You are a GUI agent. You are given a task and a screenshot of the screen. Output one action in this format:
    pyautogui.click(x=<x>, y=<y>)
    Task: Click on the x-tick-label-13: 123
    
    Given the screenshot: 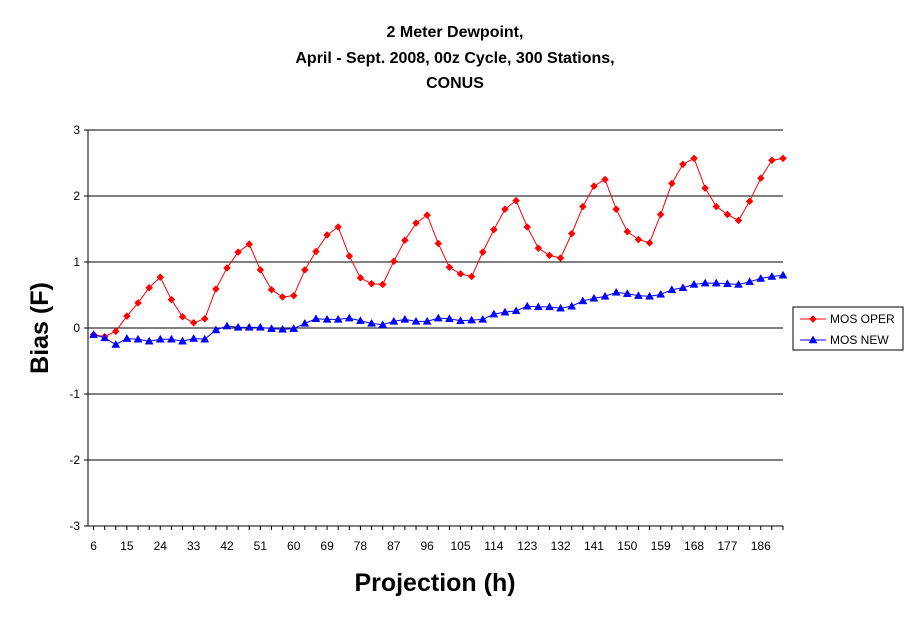 What is the action you would take?
    pyautogui.click(x=527, y=546)
    